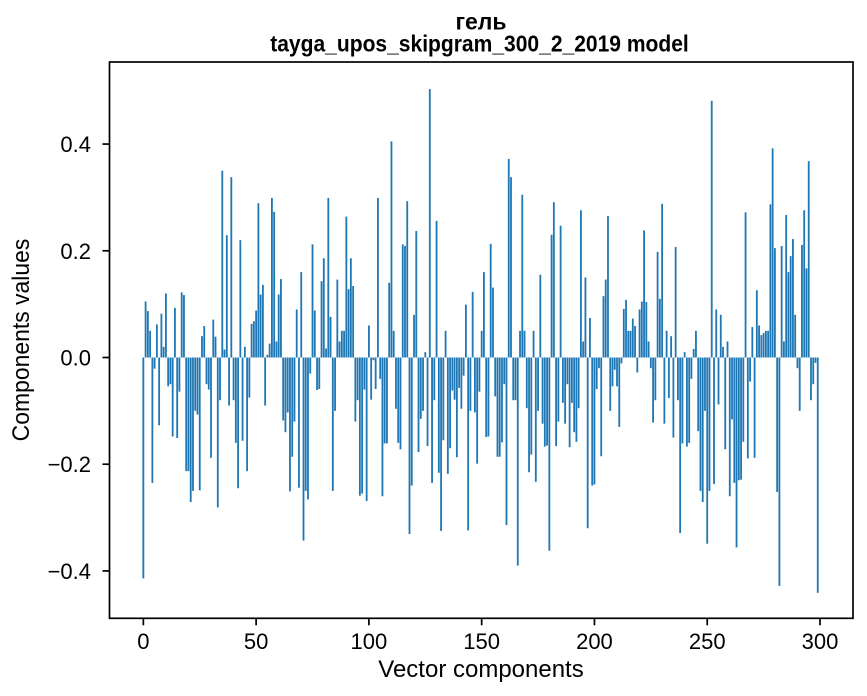 This screenshot has height=696, width=867. I want to click on svg-text: 0.4, so click(75, 144).